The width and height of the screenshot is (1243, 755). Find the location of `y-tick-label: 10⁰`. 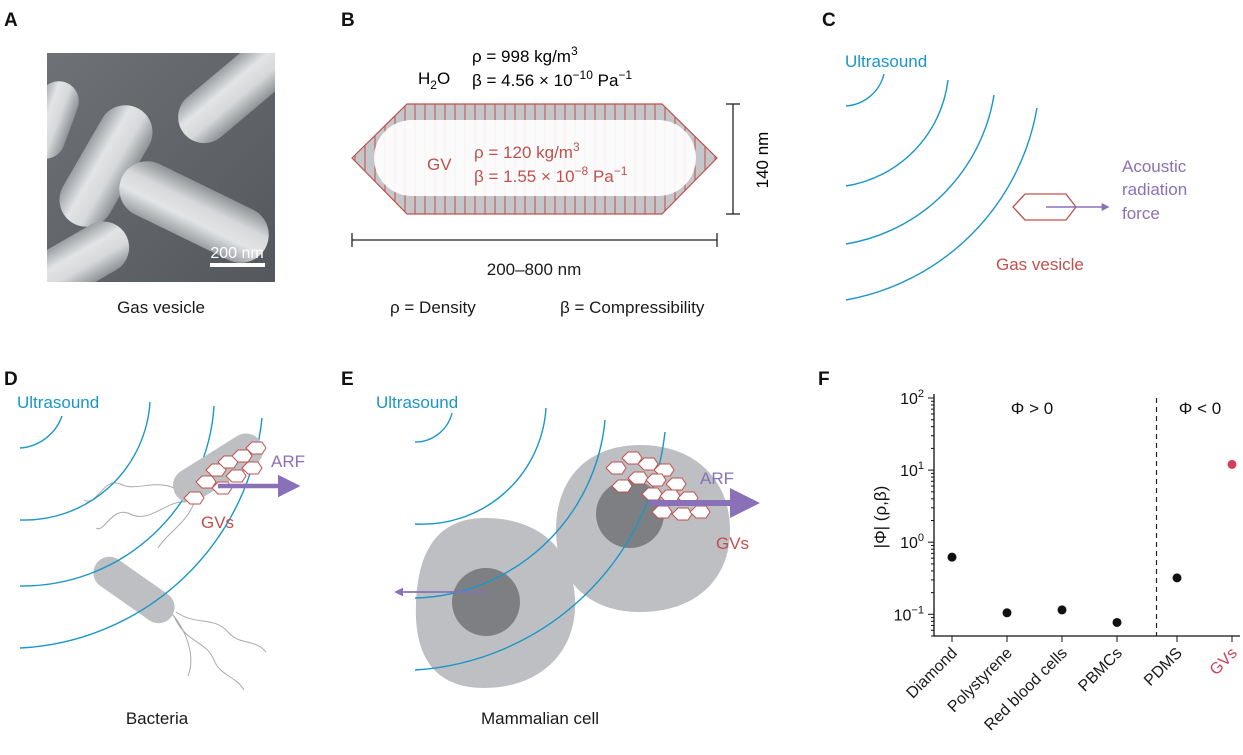

y-tick-label: 10⁰ is located at coordinates (912, 542).